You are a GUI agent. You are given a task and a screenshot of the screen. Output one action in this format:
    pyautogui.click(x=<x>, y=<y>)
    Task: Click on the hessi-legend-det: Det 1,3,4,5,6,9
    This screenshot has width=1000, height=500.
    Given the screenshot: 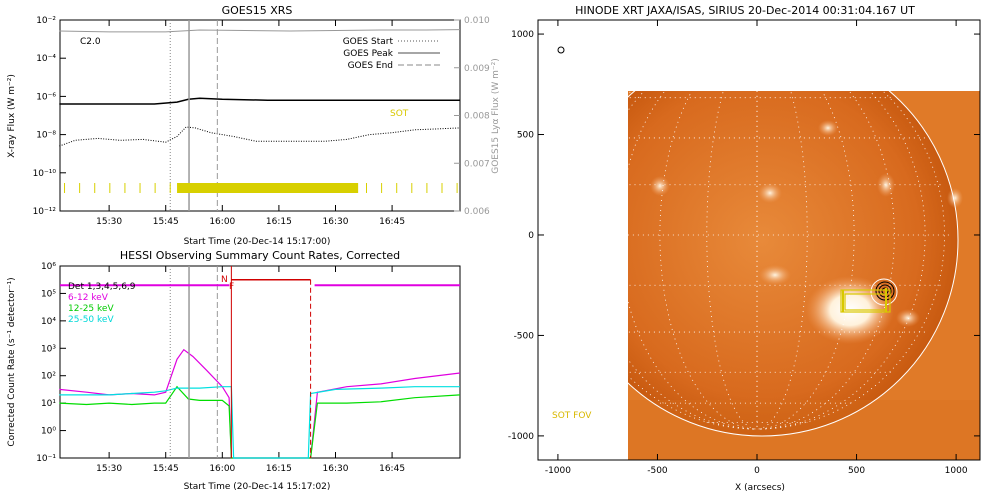 What is the action you would take?
    pyautogui.click(x=102, y=287)
    